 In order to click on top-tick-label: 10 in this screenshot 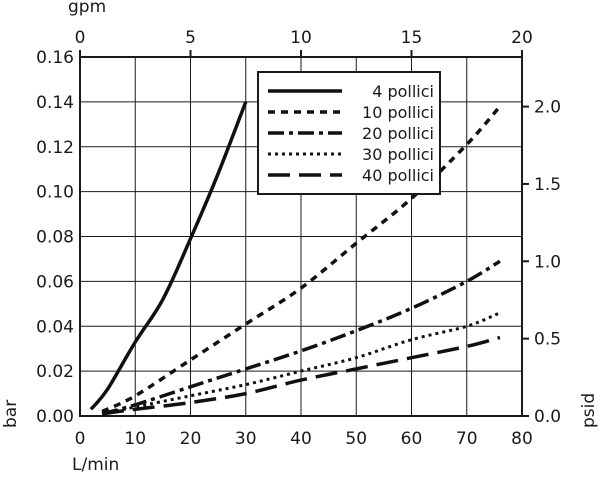, I will do `click(301, 38)`.